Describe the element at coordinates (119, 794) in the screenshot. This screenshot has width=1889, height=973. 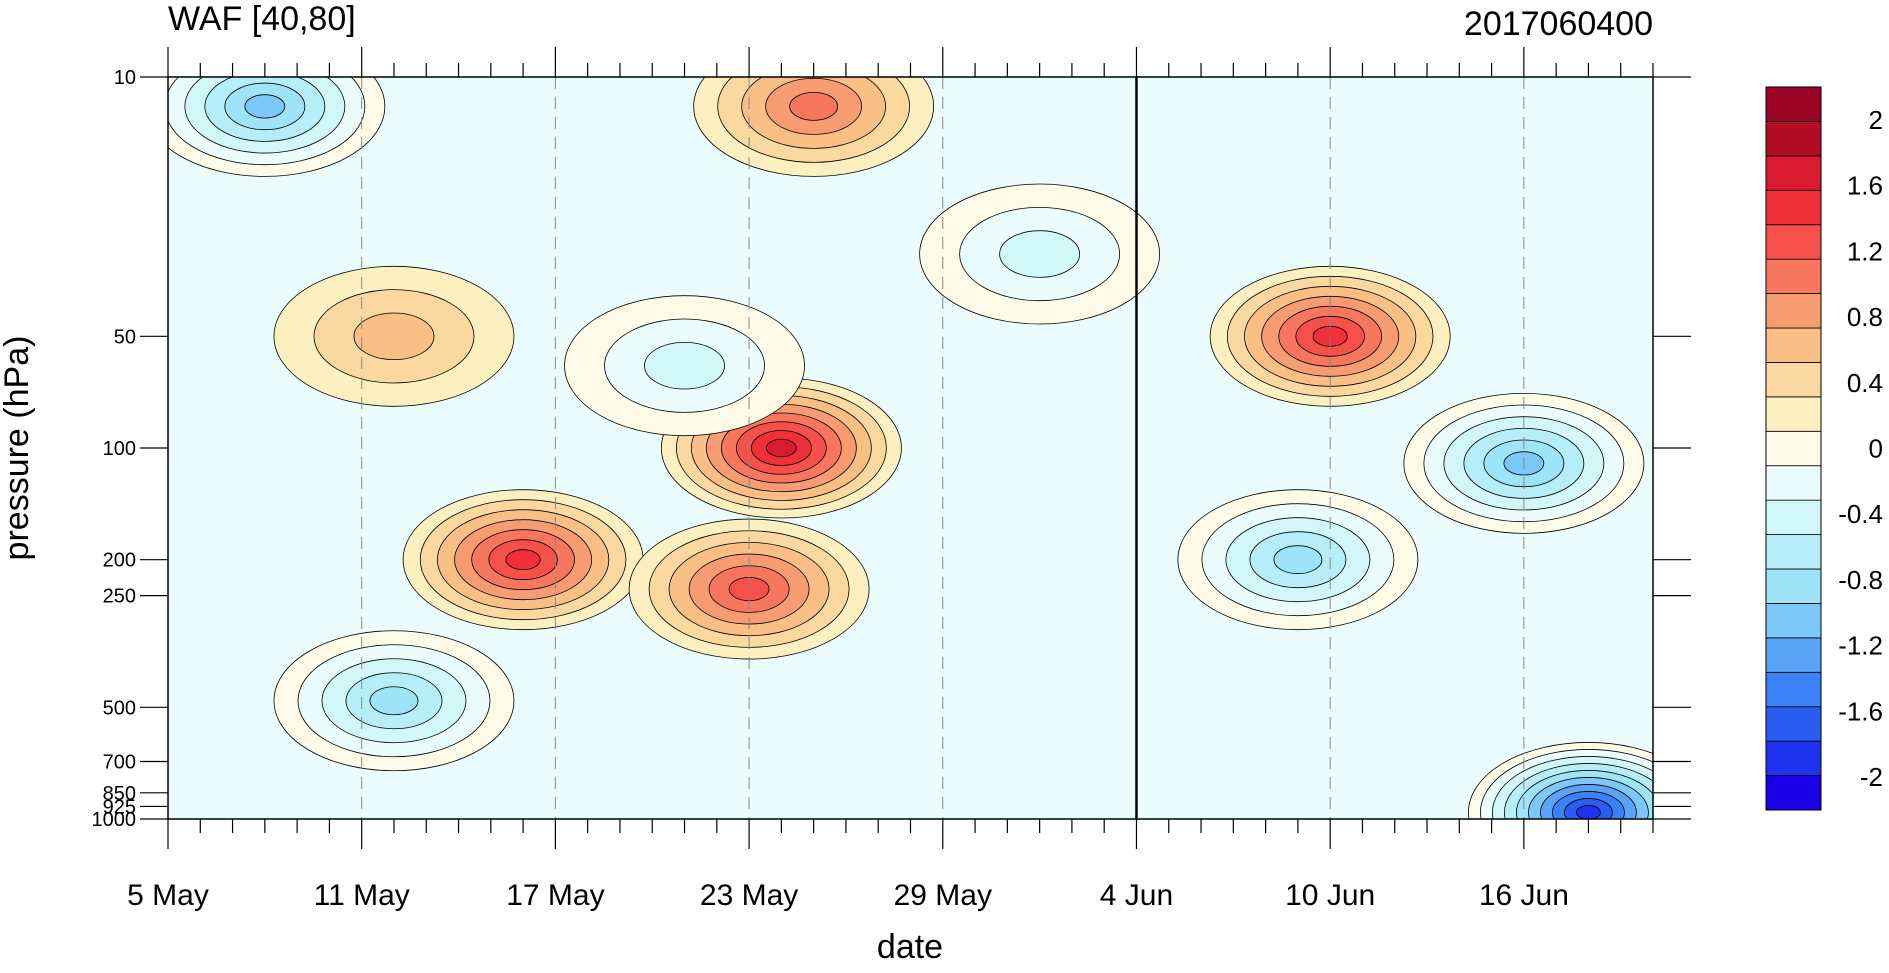
I see `y-tick-label: 850` at that location.